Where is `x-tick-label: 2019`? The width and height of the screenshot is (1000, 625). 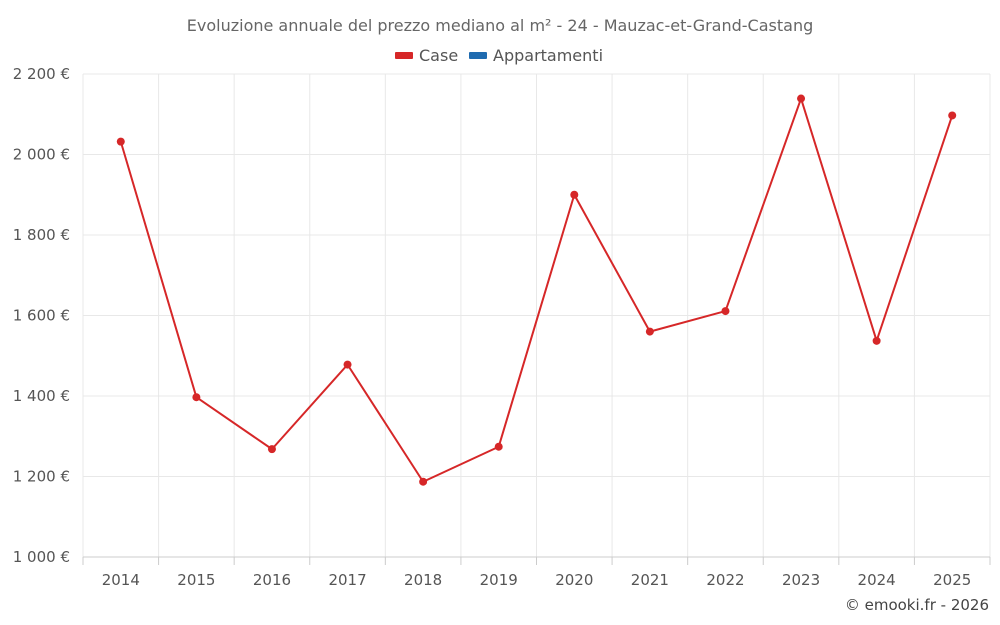
x-tick-label: 2019 is located at coordinates (499, 580).